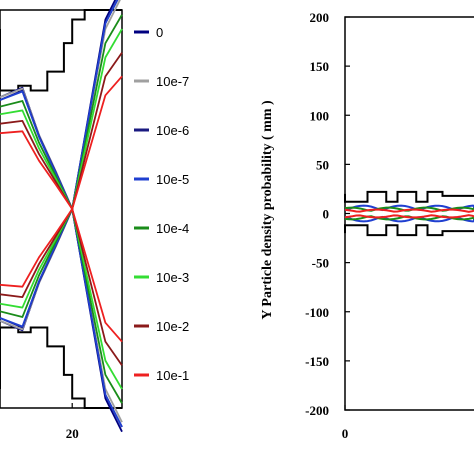  I want to click on right-y-tick-label: 150, so click(320, 66).